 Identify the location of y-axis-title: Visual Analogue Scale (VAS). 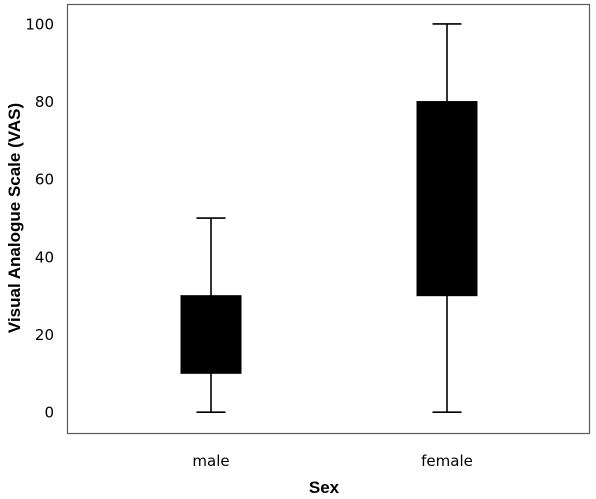
(14, 218).